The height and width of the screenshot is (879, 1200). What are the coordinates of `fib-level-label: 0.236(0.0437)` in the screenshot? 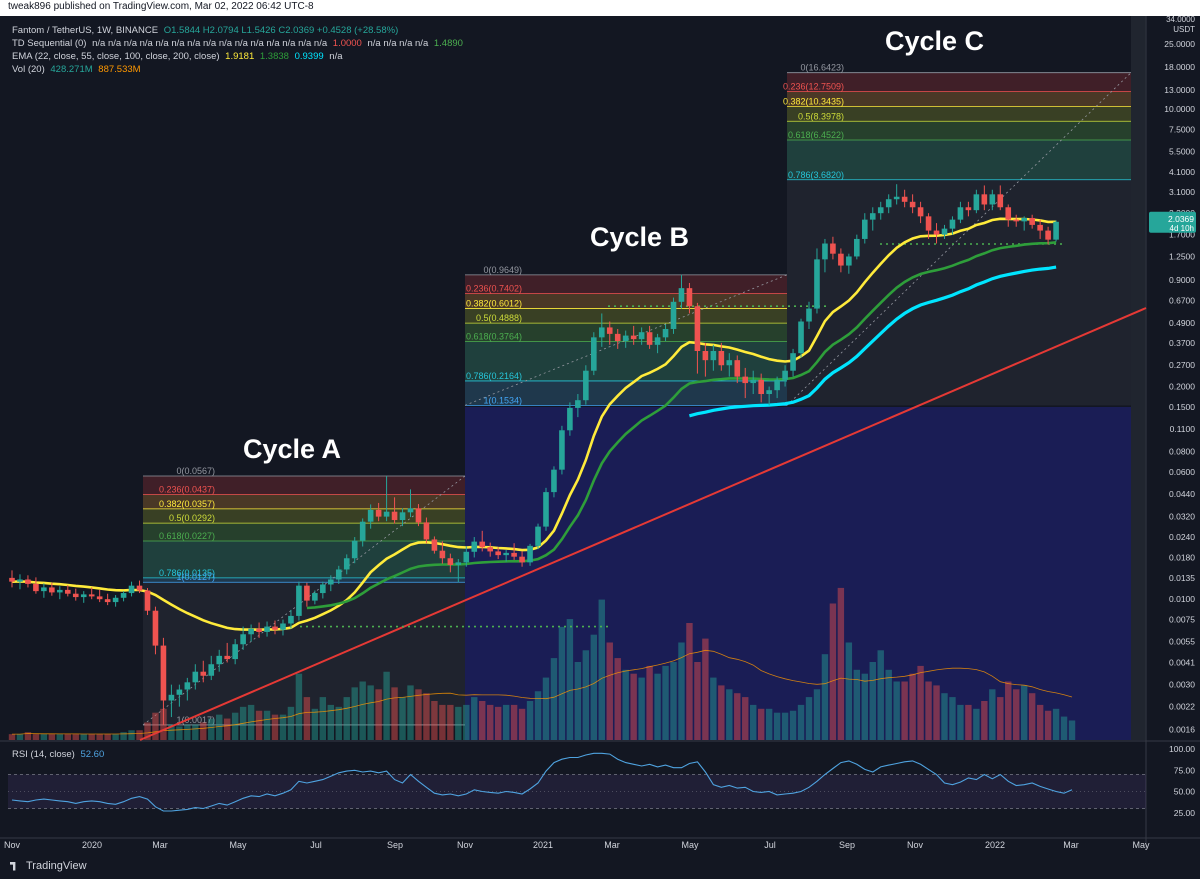 It's located at (187, 490).